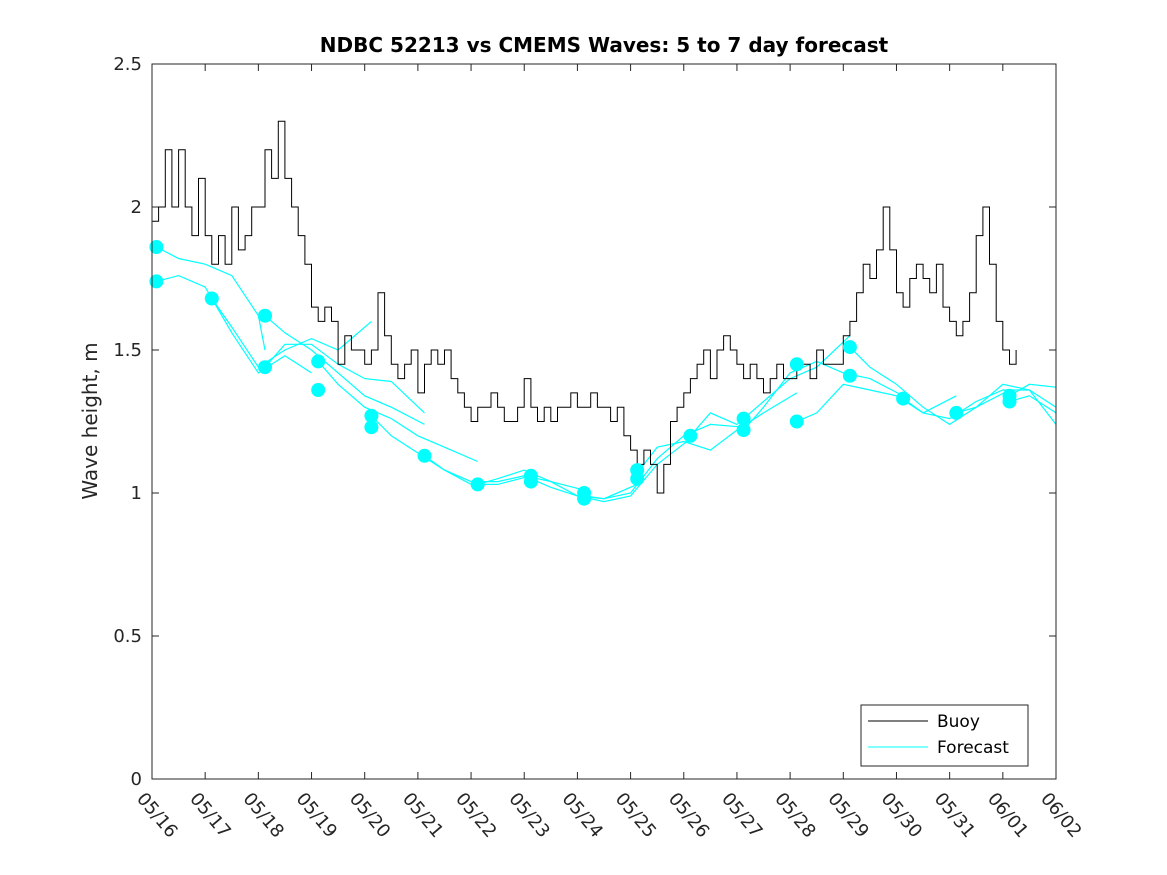 The width and height of the screenshot is (1167, 875). What do you see at coordinates (127, 64) in the screenshot?
I see `y-tick-label: 2.5` at bounding box center [127, 64].